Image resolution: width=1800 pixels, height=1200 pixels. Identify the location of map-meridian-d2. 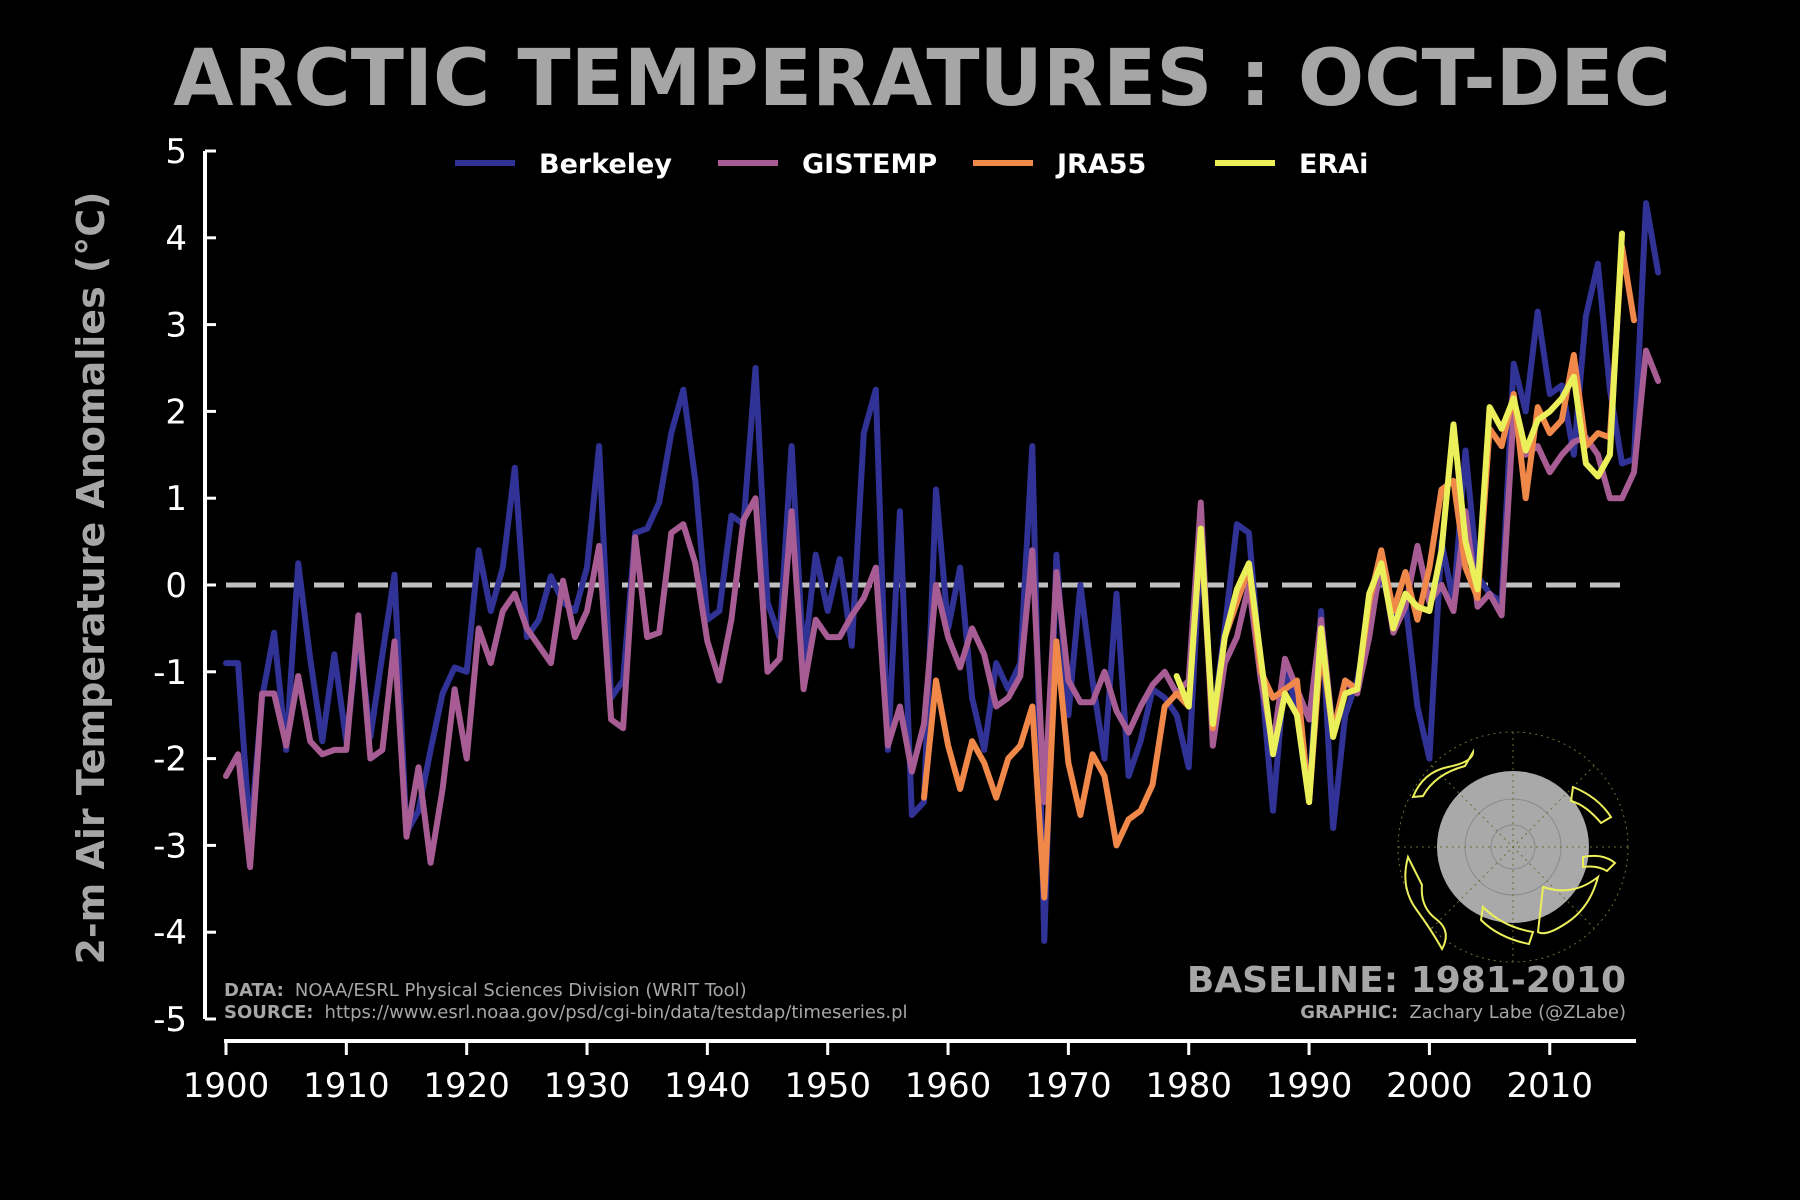
(1513, 847).